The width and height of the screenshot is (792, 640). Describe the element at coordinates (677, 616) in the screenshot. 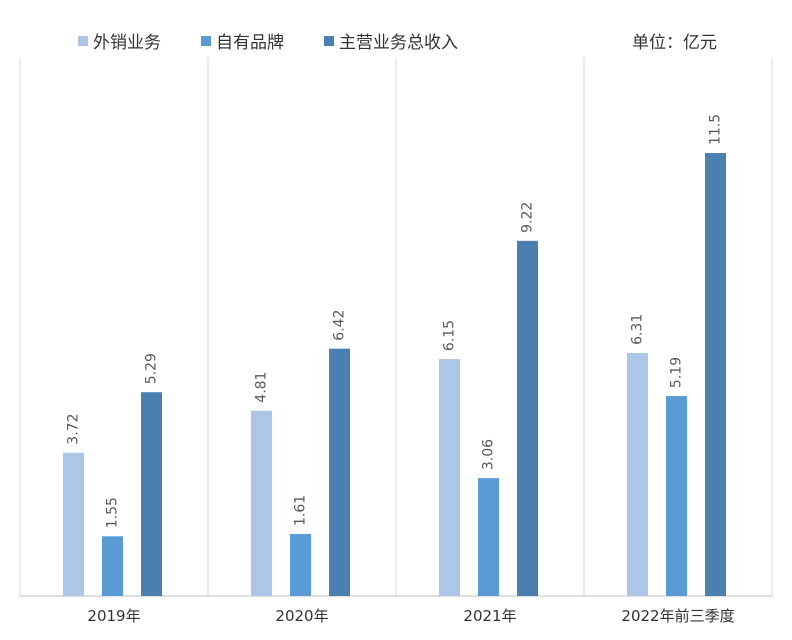

I see `x-tick-label: 2022年前三季度` at that location.